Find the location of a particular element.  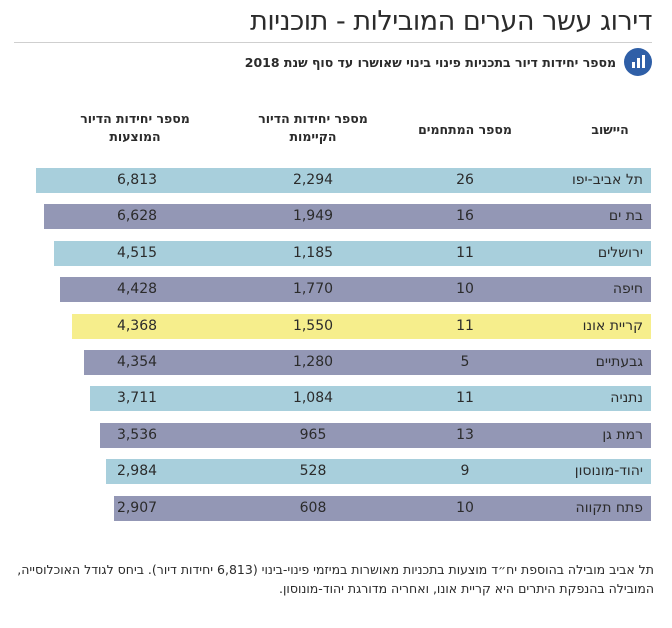

row-city: נתניה is located at coordinates (626, 398).